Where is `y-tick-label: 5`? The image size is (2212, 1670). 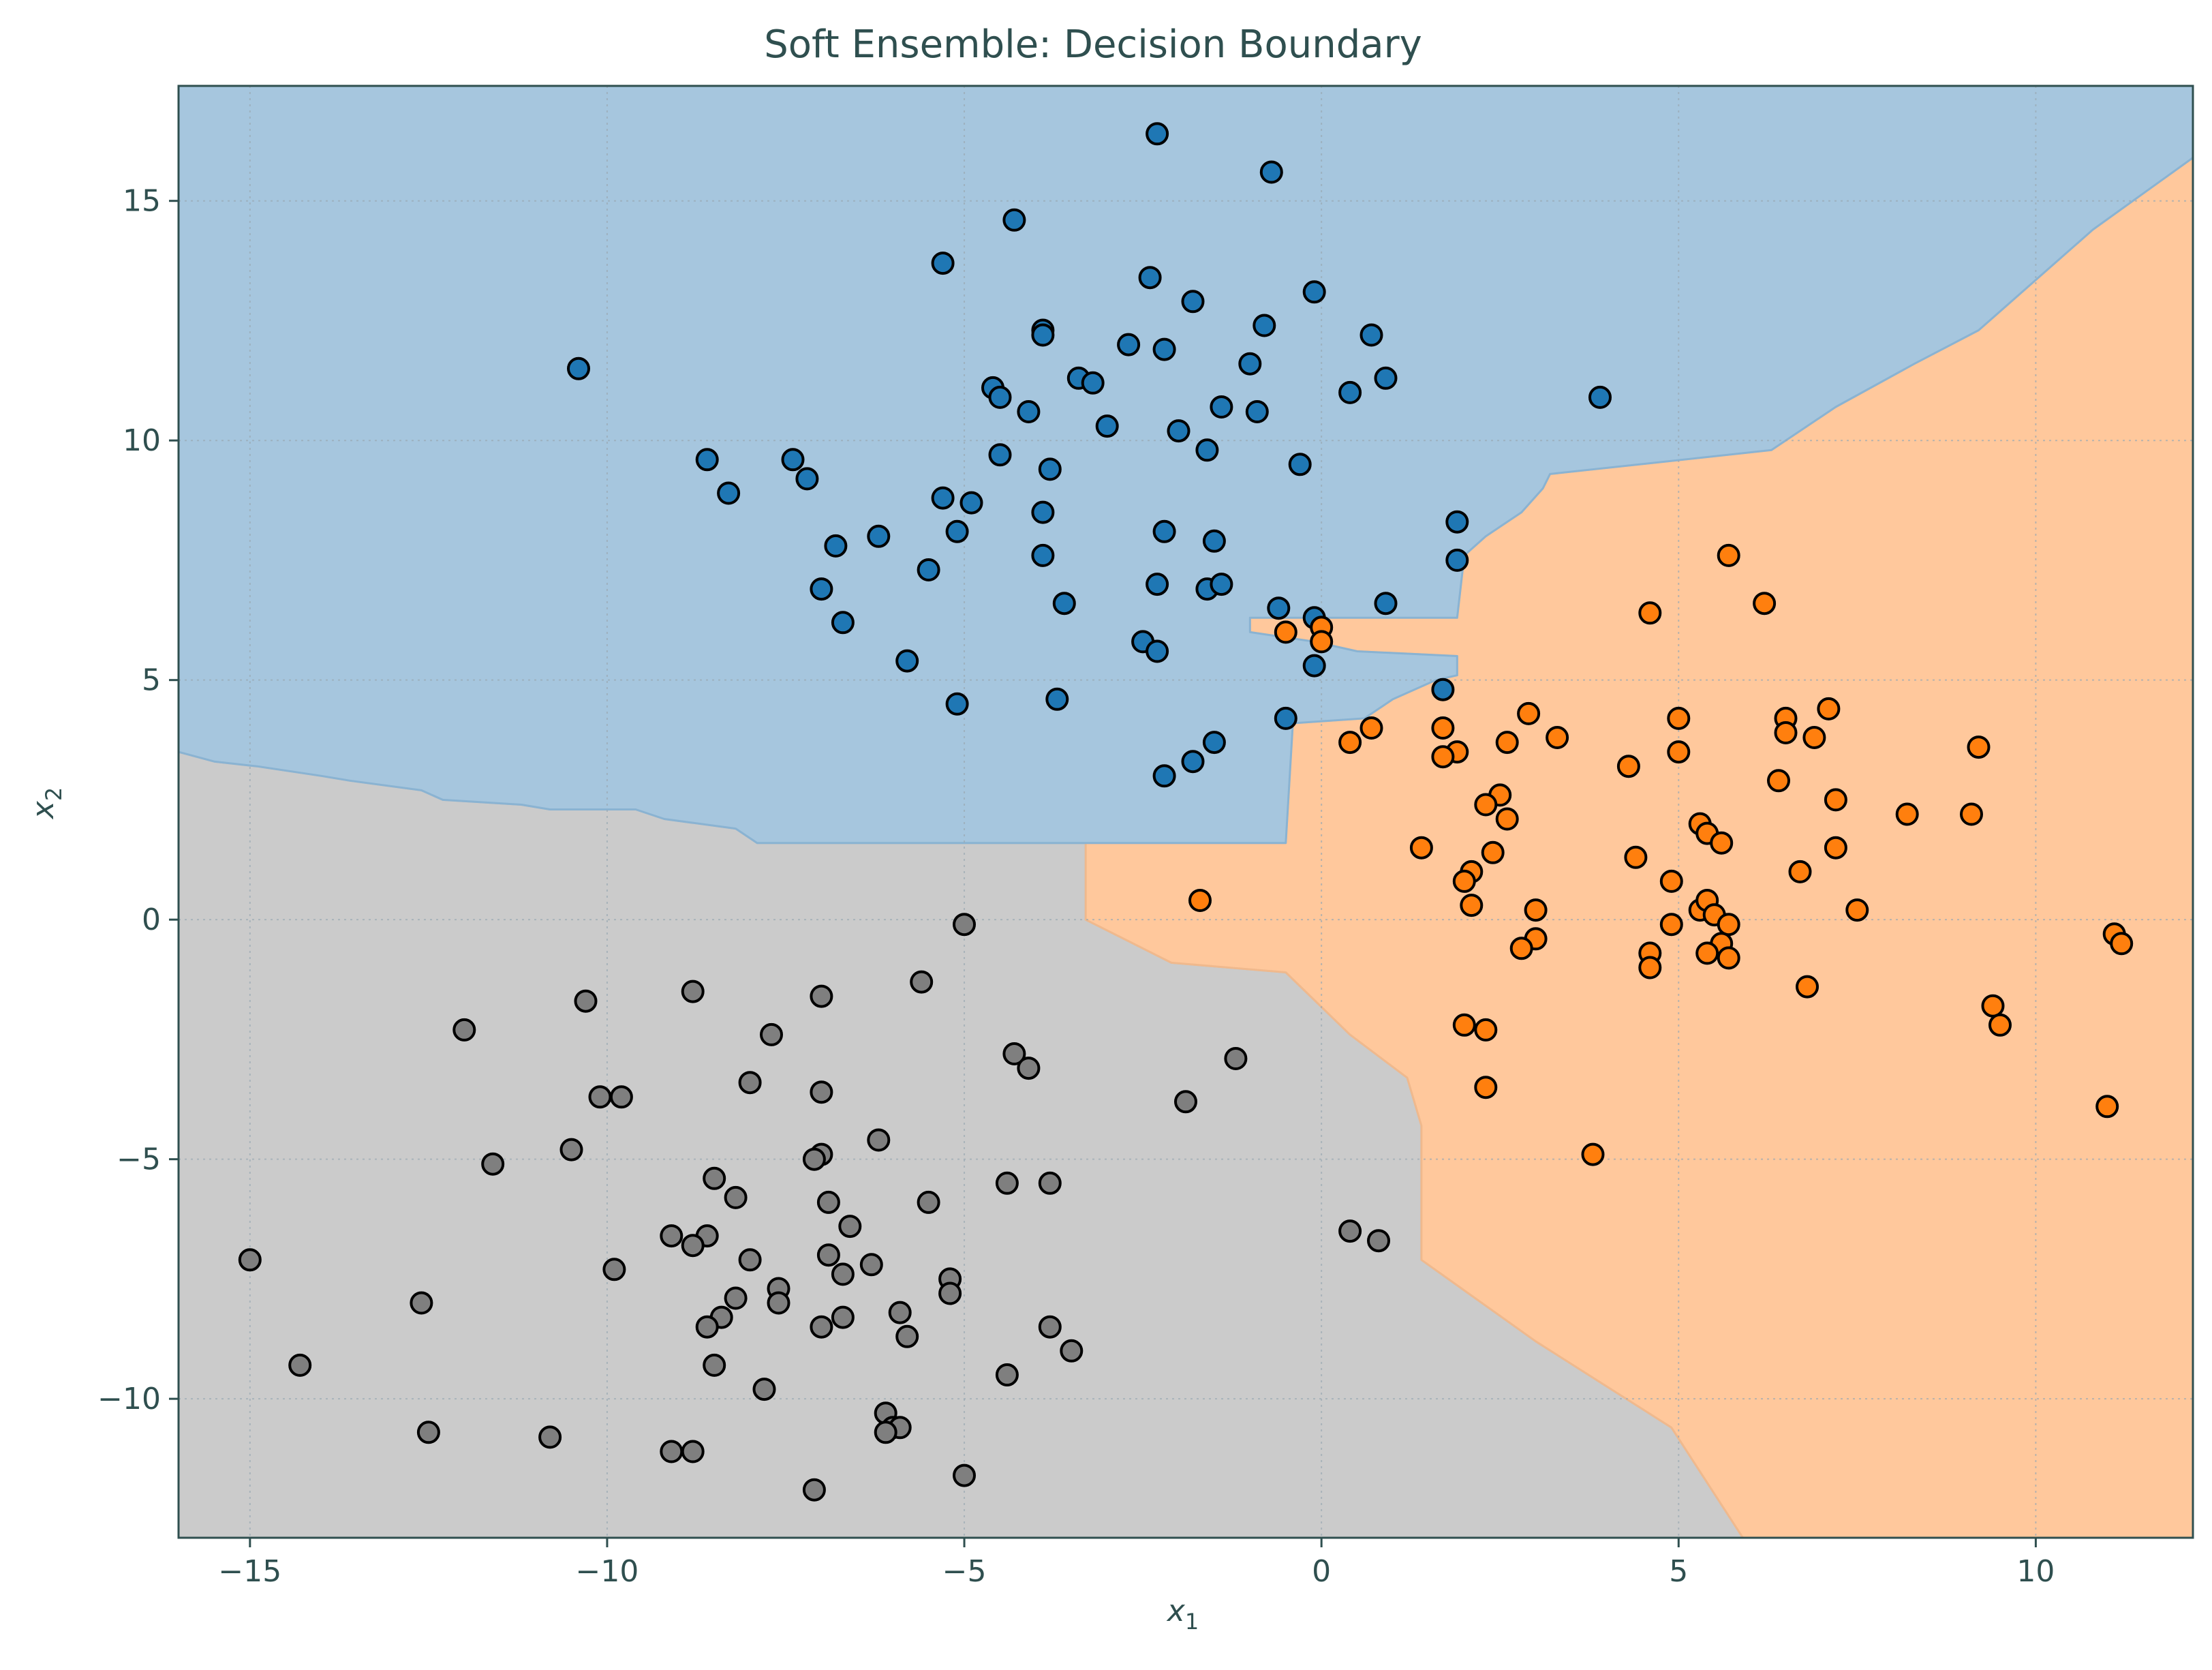
y-tick-label: 5 is located at coordinates (151, 680).